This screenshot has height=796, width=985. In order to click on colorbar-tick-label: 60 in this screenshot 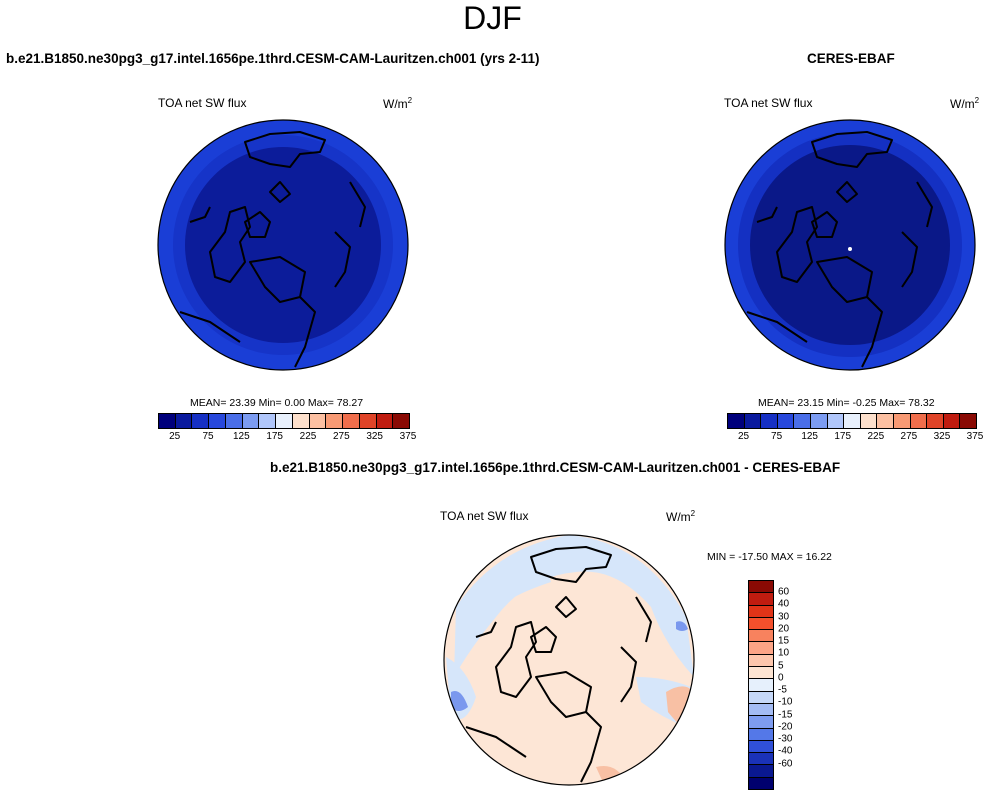, I will do `click(784, 592)`.